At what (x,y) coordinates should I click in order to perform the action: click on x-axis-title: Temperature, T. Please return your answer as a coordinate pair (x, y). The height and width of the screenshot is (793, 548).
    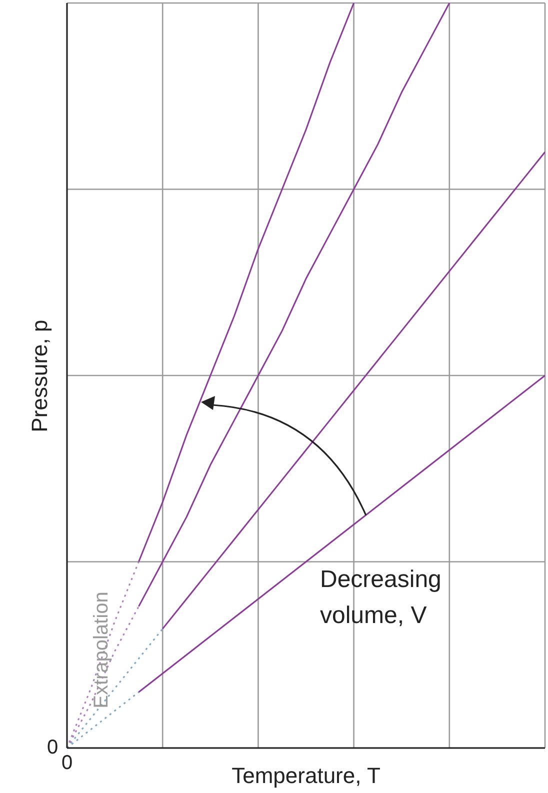
    Looking at the image, I should click on (306, 776).